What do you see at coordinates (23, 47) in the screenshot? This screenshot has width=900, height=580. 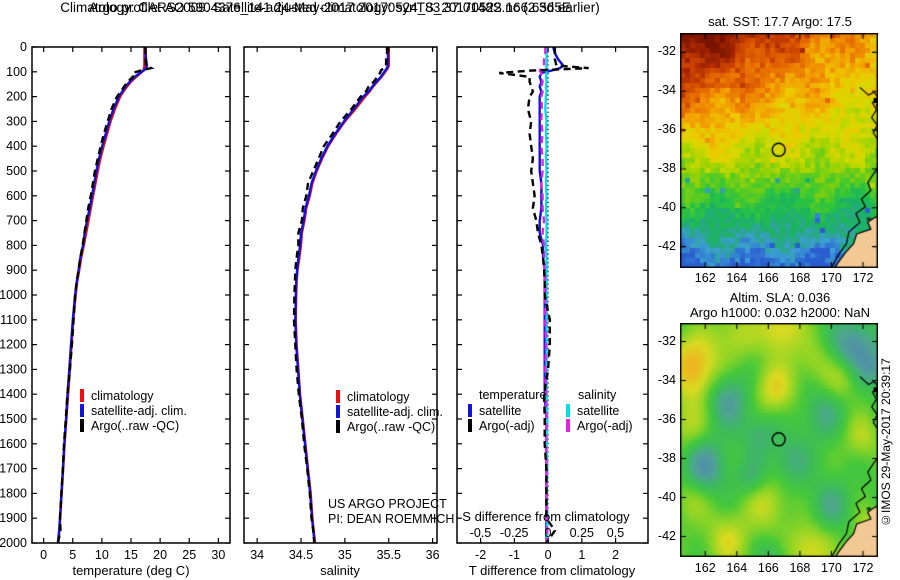 I see `depth-tick-label: 0` at bounding box center [23, 47].